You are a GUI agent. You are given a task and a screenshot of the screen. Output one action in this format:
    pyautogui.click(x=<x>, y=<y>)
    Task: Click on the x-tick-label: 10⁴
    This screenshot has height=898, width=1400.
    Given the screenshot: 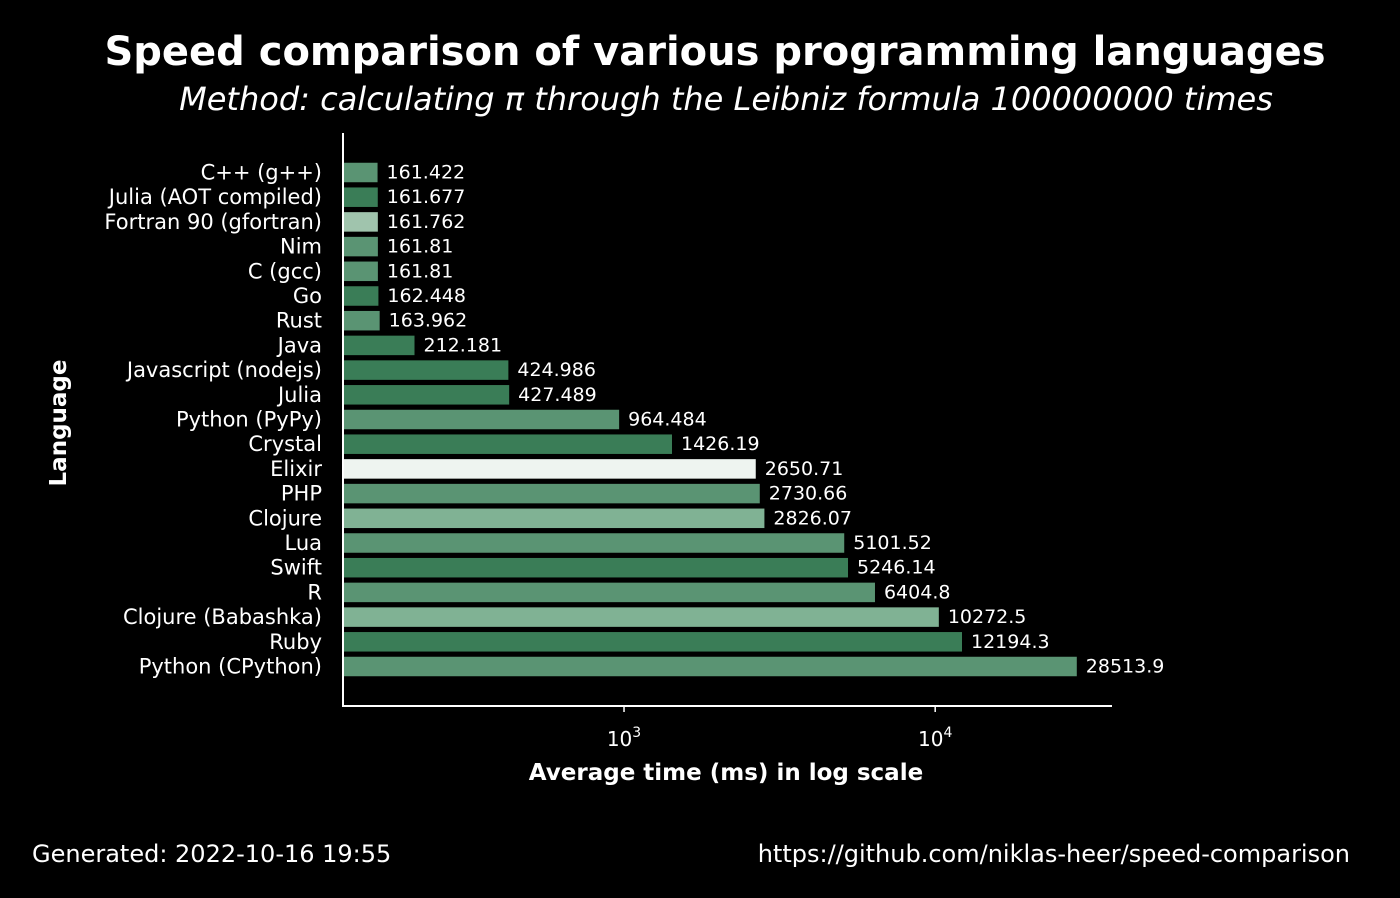 What is the action you would take?
    pyautogui.click(x=935, y=738)
    